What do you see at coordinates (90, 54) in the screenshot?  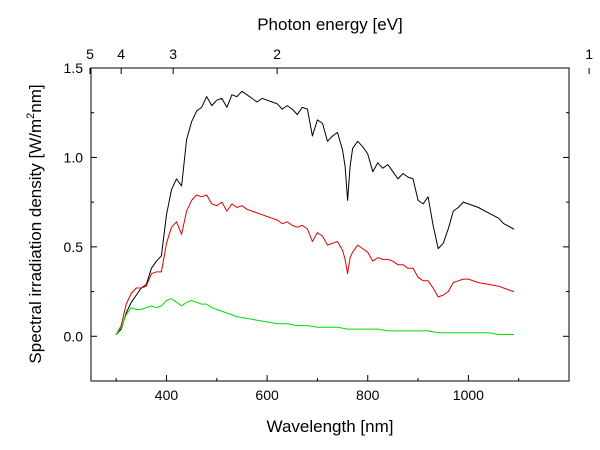 I see `top-tick-label: 5` at bounding box center [90, 54].